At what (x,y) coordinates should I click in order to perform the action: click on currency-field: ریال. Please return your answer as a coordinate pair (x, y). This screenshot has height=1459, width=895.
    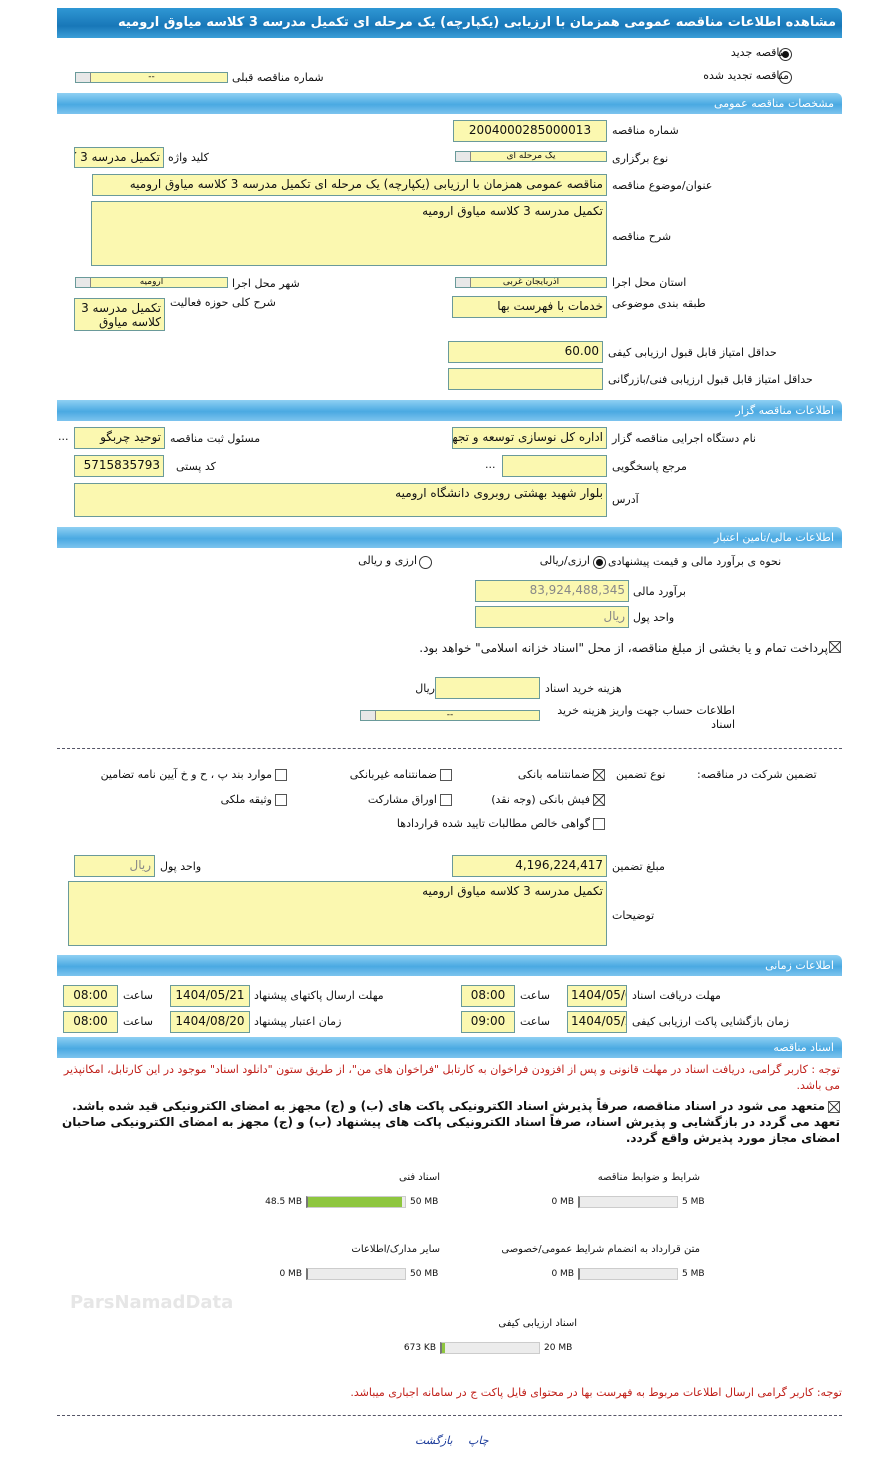
    Looking at the image, I should click on (552, 617).